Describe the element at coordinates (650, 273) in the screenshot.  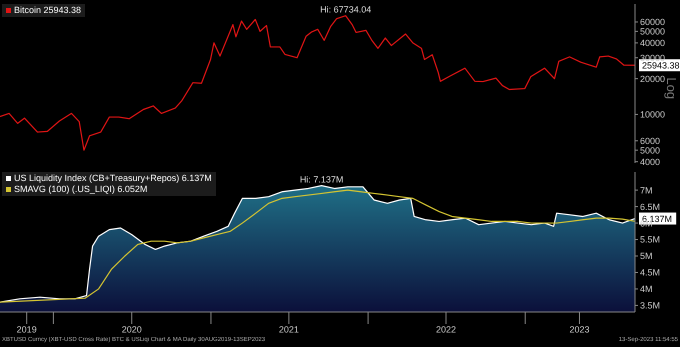
I see `y-tick-label: 4.5M` at that location.